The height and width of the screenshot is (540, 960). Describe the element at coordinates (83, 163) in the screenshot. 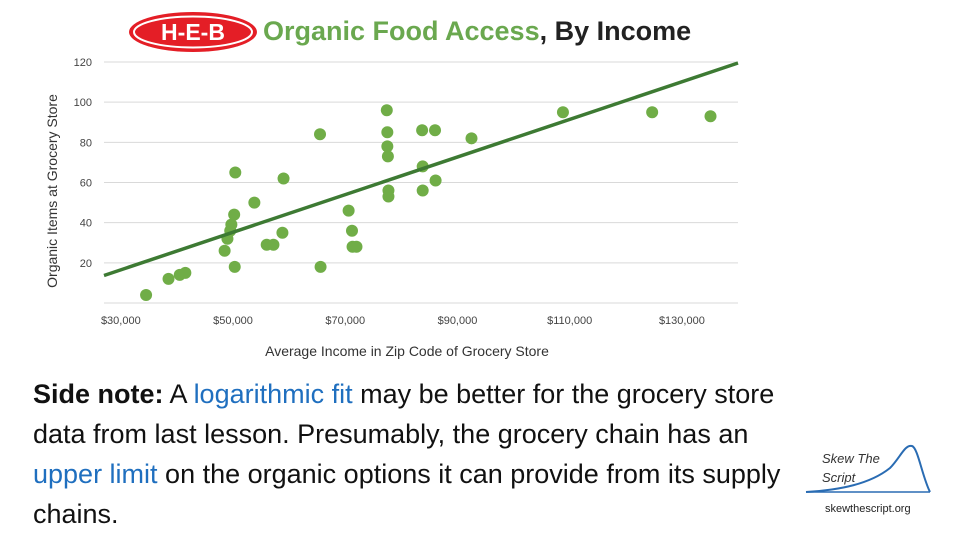

I see `y-tick-labels: 20 40 60 80 100 120` at that location.